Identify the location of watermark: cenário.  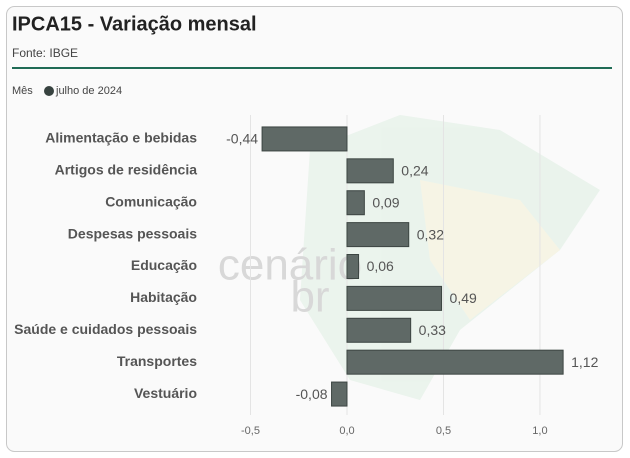
(290, 265).